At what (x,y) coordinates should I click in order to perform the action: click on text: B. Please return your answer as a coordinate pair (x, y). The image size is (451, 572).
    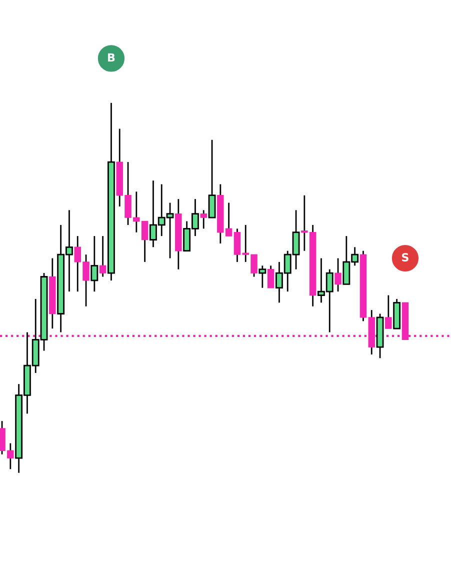
    Looking at the image, I should click on (111, 57).